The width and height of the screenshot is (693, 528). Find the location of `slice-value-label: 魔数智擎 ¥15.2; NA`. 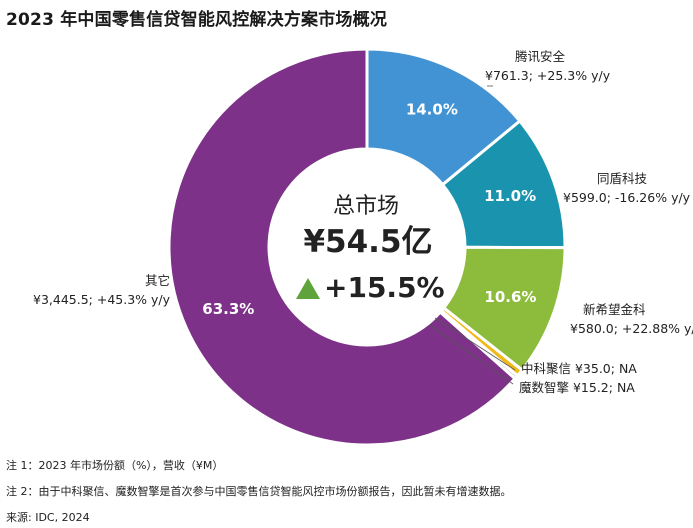

slice-value-label: 魔数智擎 ¥15.2; NA is located at coordinates (577, 387).